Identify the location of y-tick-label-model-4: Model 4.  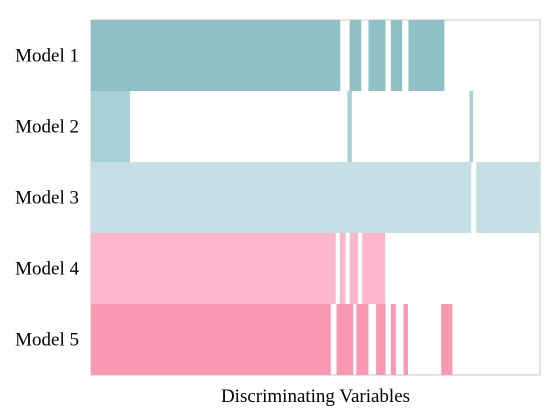
(47, 269).